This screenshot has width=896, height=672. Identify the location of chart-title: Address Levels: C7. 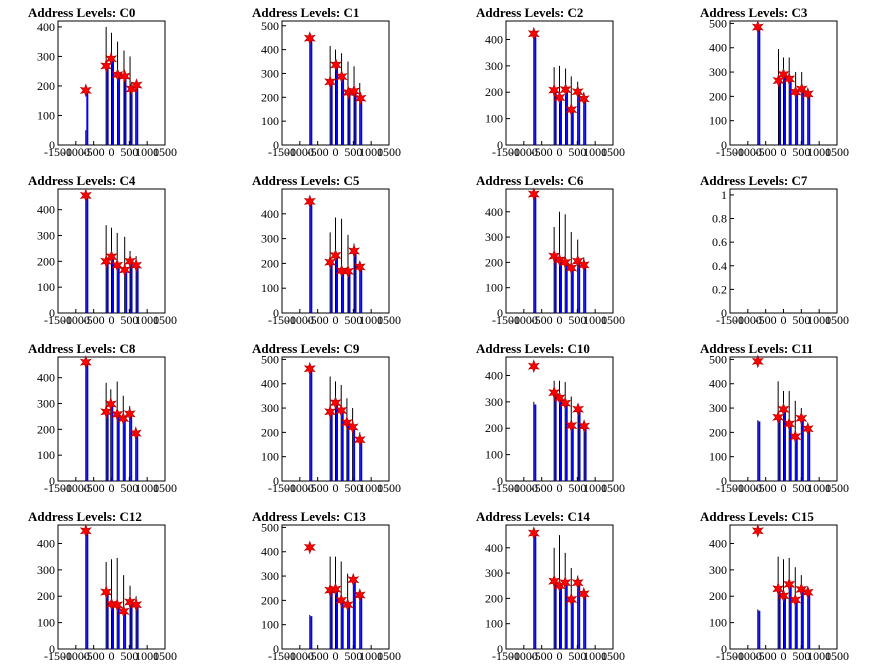
(754, 180).